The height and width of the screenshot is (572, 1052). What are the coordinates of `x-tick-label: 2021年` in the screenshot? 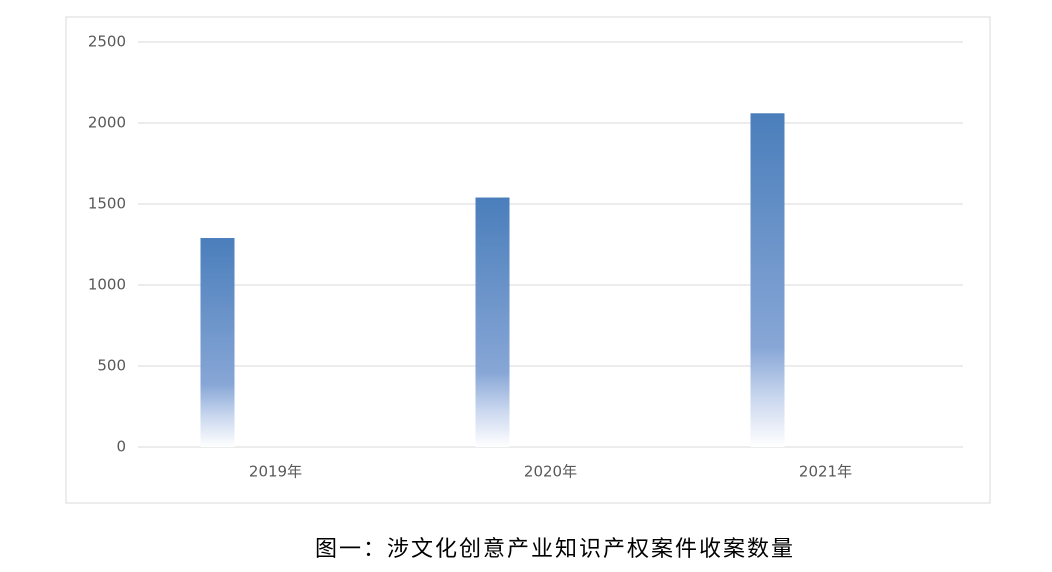 It's located at (825, 472).